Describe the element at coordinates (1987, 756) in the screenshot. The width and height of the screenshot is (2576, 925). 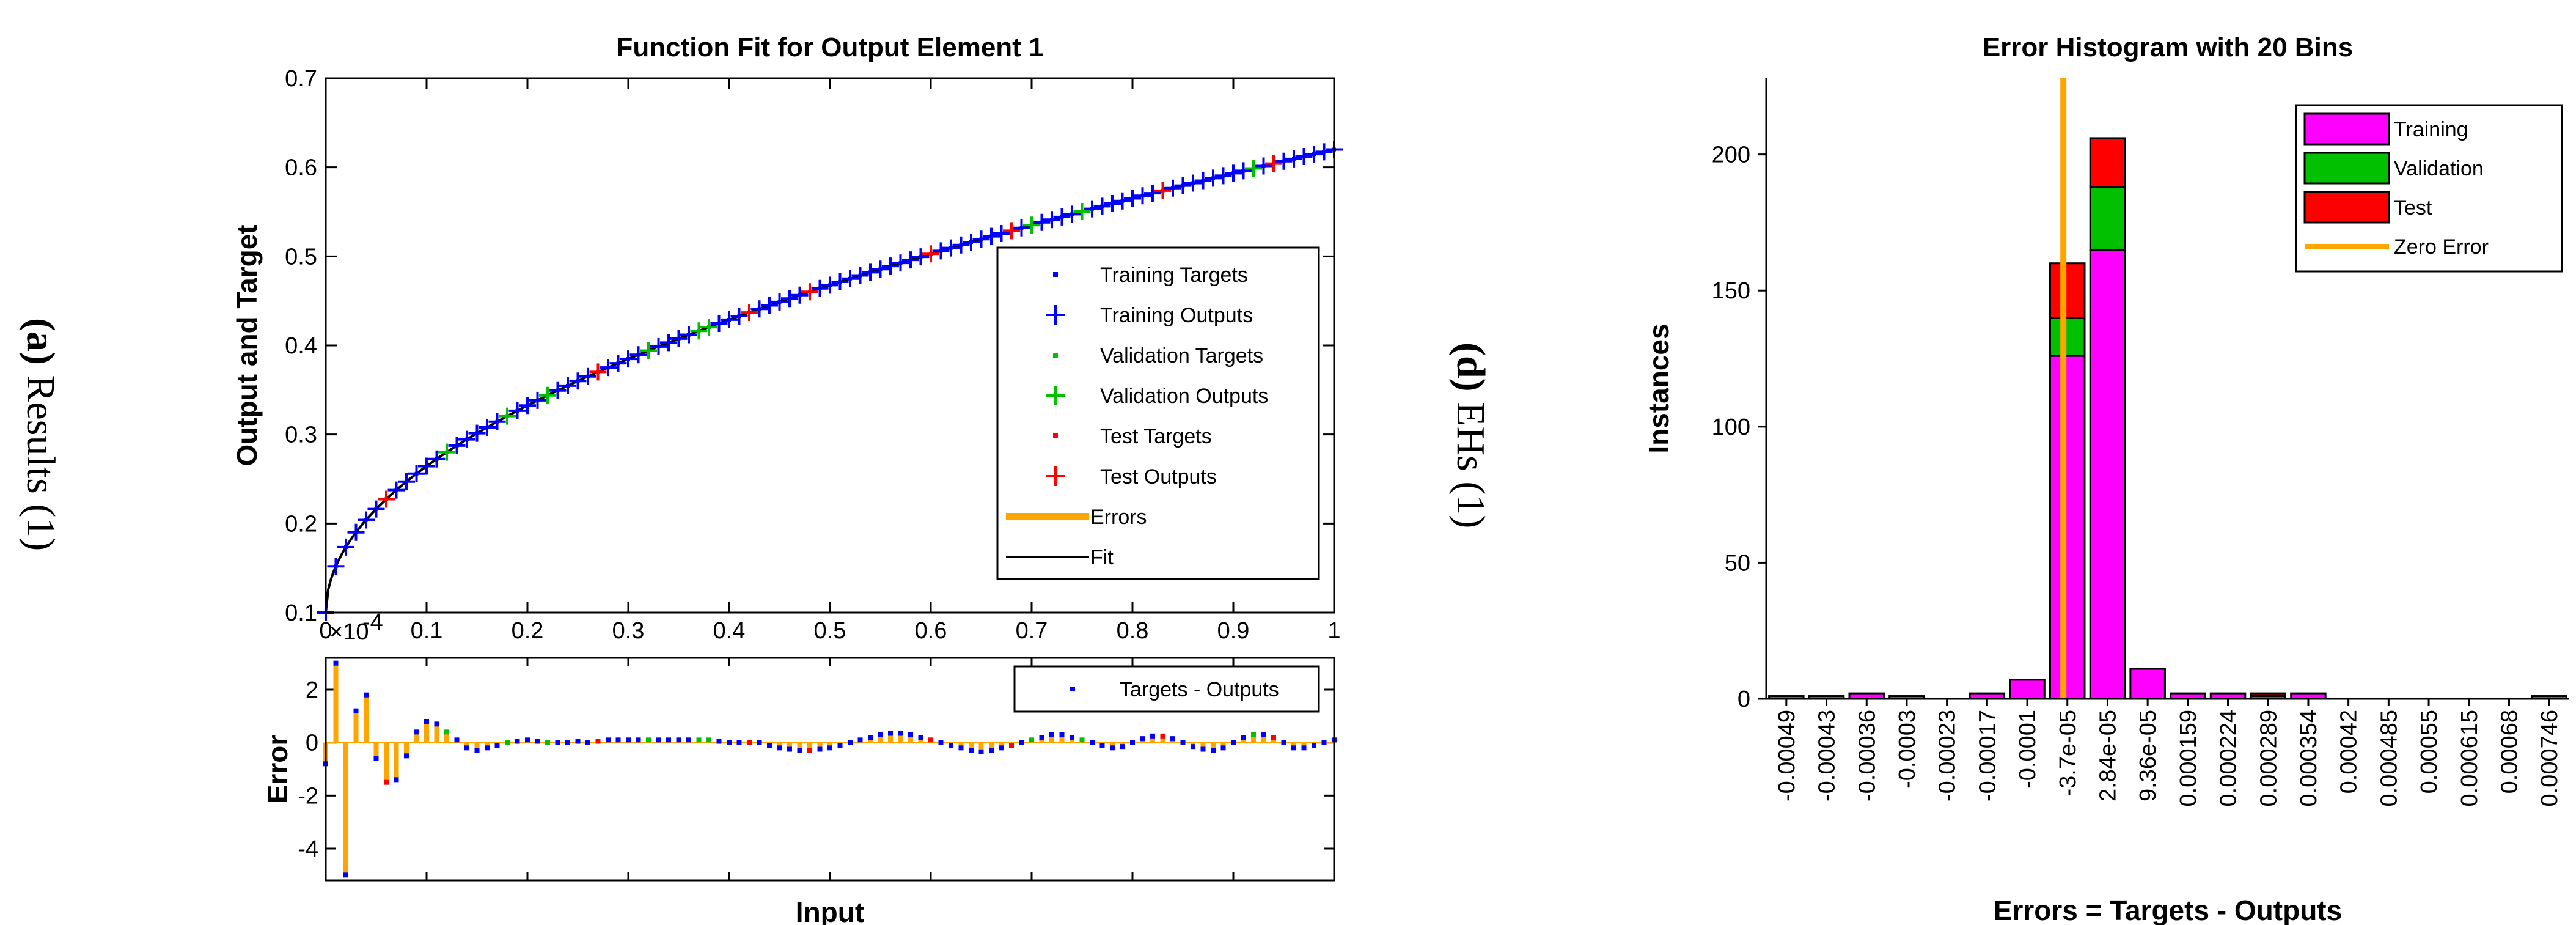
I see `histogram-x-tick-label: -0.00017` at that location.